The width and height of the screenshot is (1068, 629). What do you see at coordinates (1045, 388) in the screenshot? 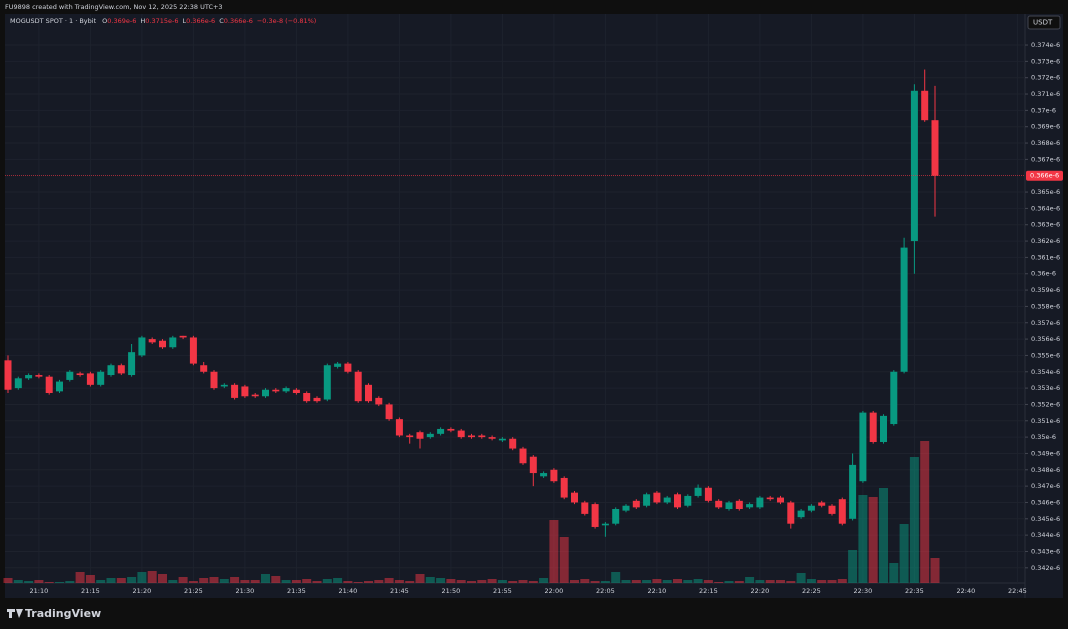
I see `y-tick-label: 0.353e-6` at bounding box center [1045, 388].